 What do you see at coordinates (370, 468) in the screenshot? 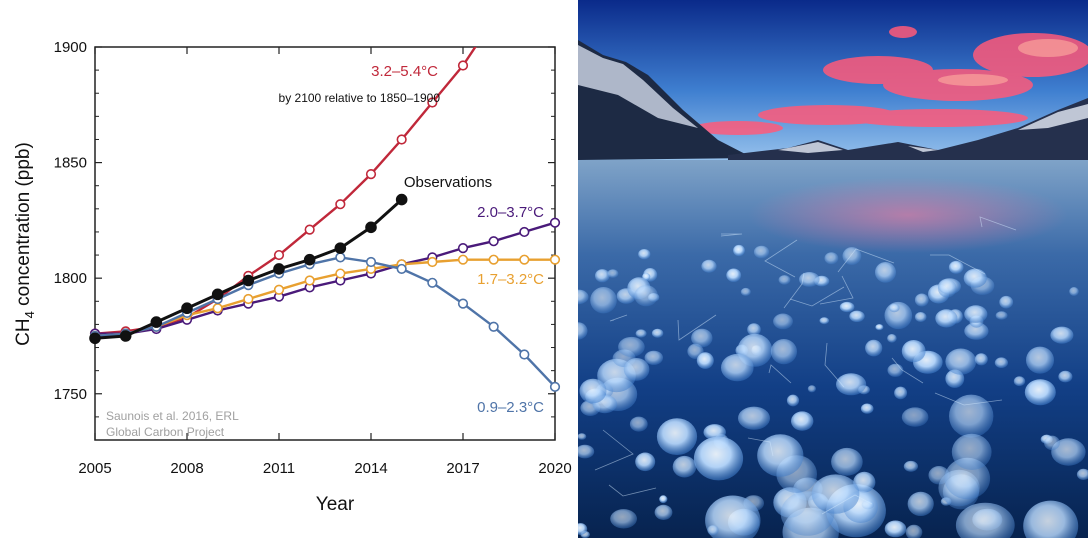
I see `x-tick-label: 2014` at bounding box center [370, 468].